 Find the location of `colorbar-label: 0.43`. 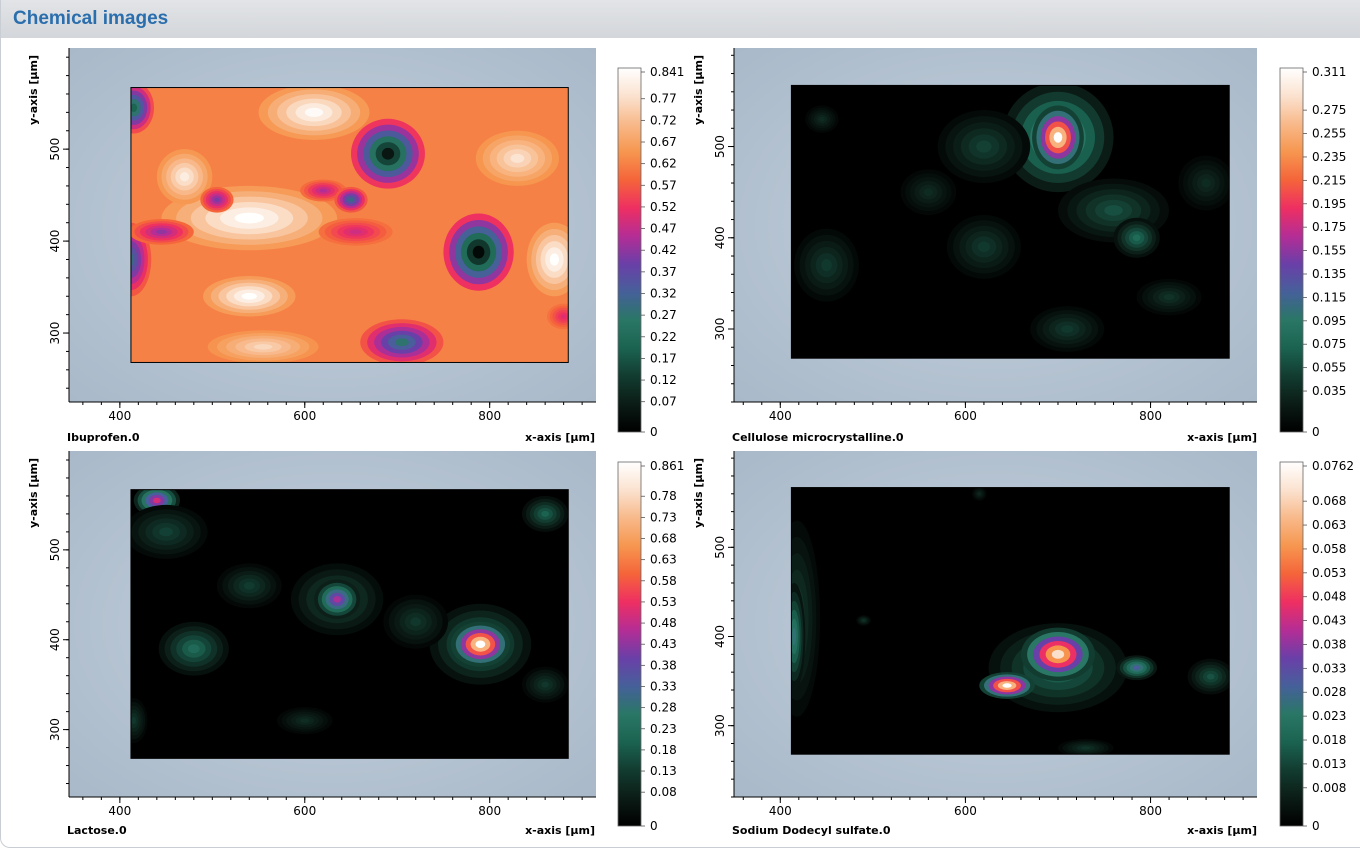

colorbar-label: 0.43 is located at coordinates (663, 644).